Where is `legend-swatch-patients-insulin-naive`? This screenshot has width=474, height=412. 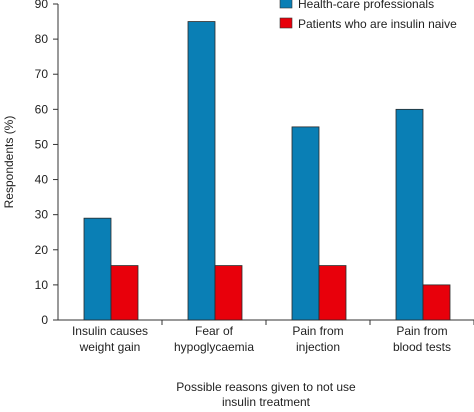
legend-swatch-patients-insulin-naive is located at coordinates (286, 23).